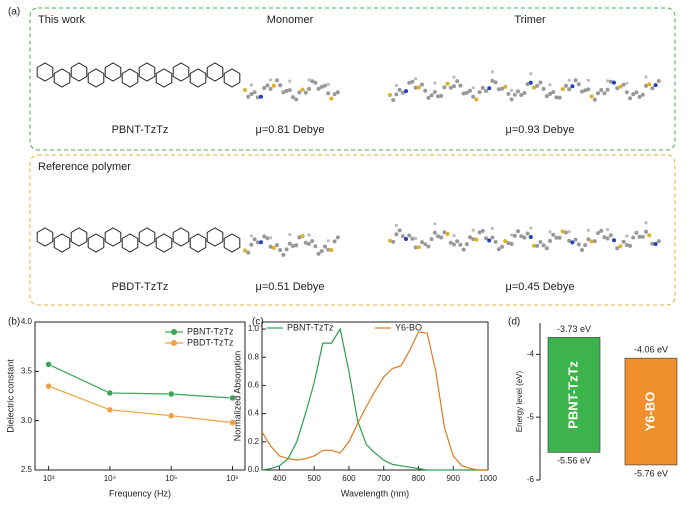 This screenshot has height=507, width=693. I want to click on homo-label: -5.56 eV, so click(574, 461).